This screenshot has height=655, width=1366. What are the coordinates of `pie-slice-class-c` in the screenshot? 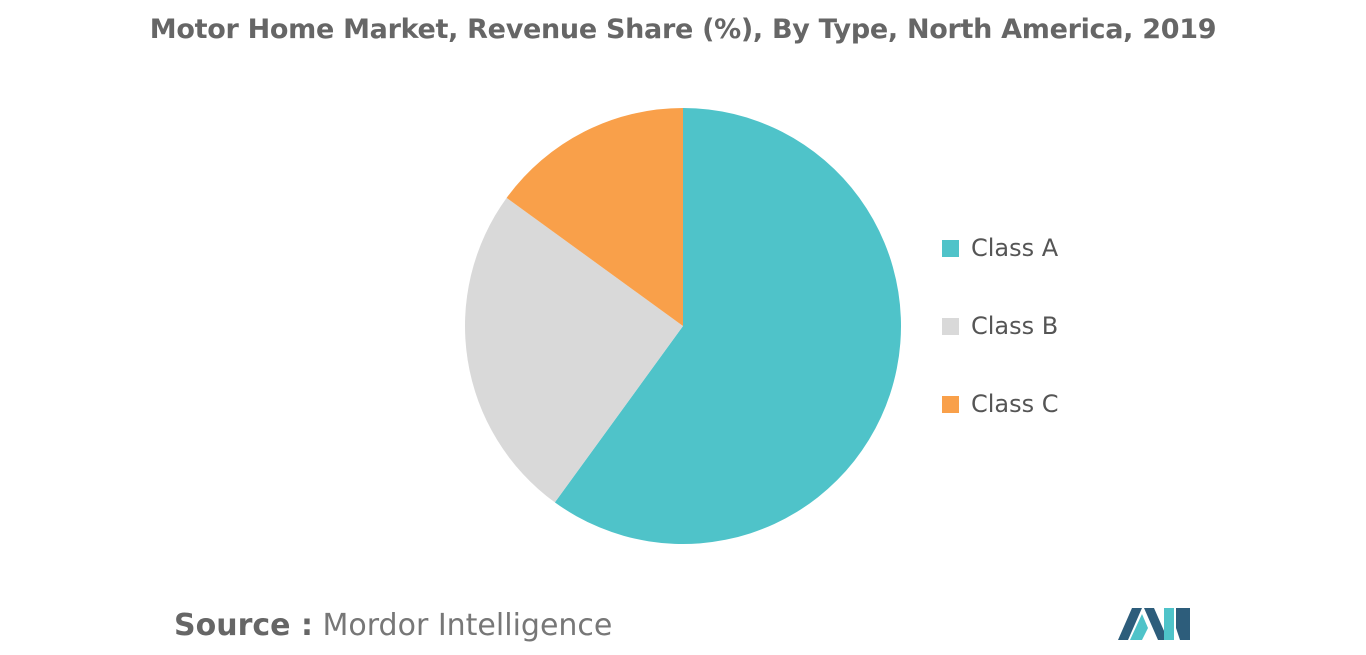 It's located at (594, 217).